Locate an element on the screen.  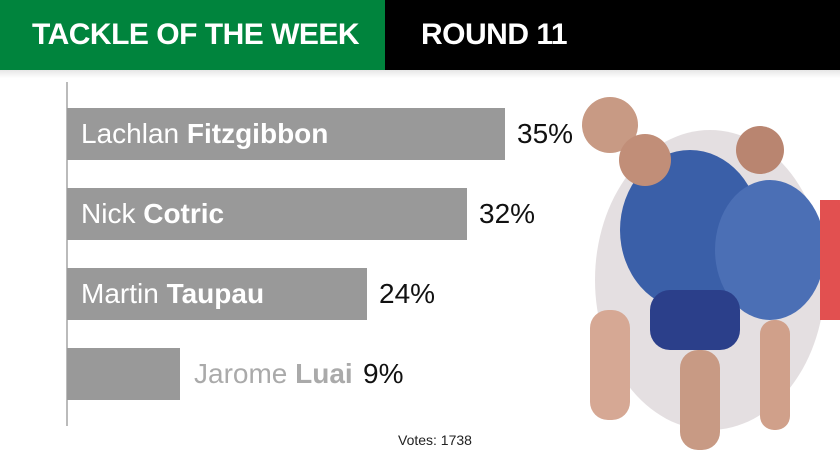
last-name: Luai is located at coordinates (324, 373).